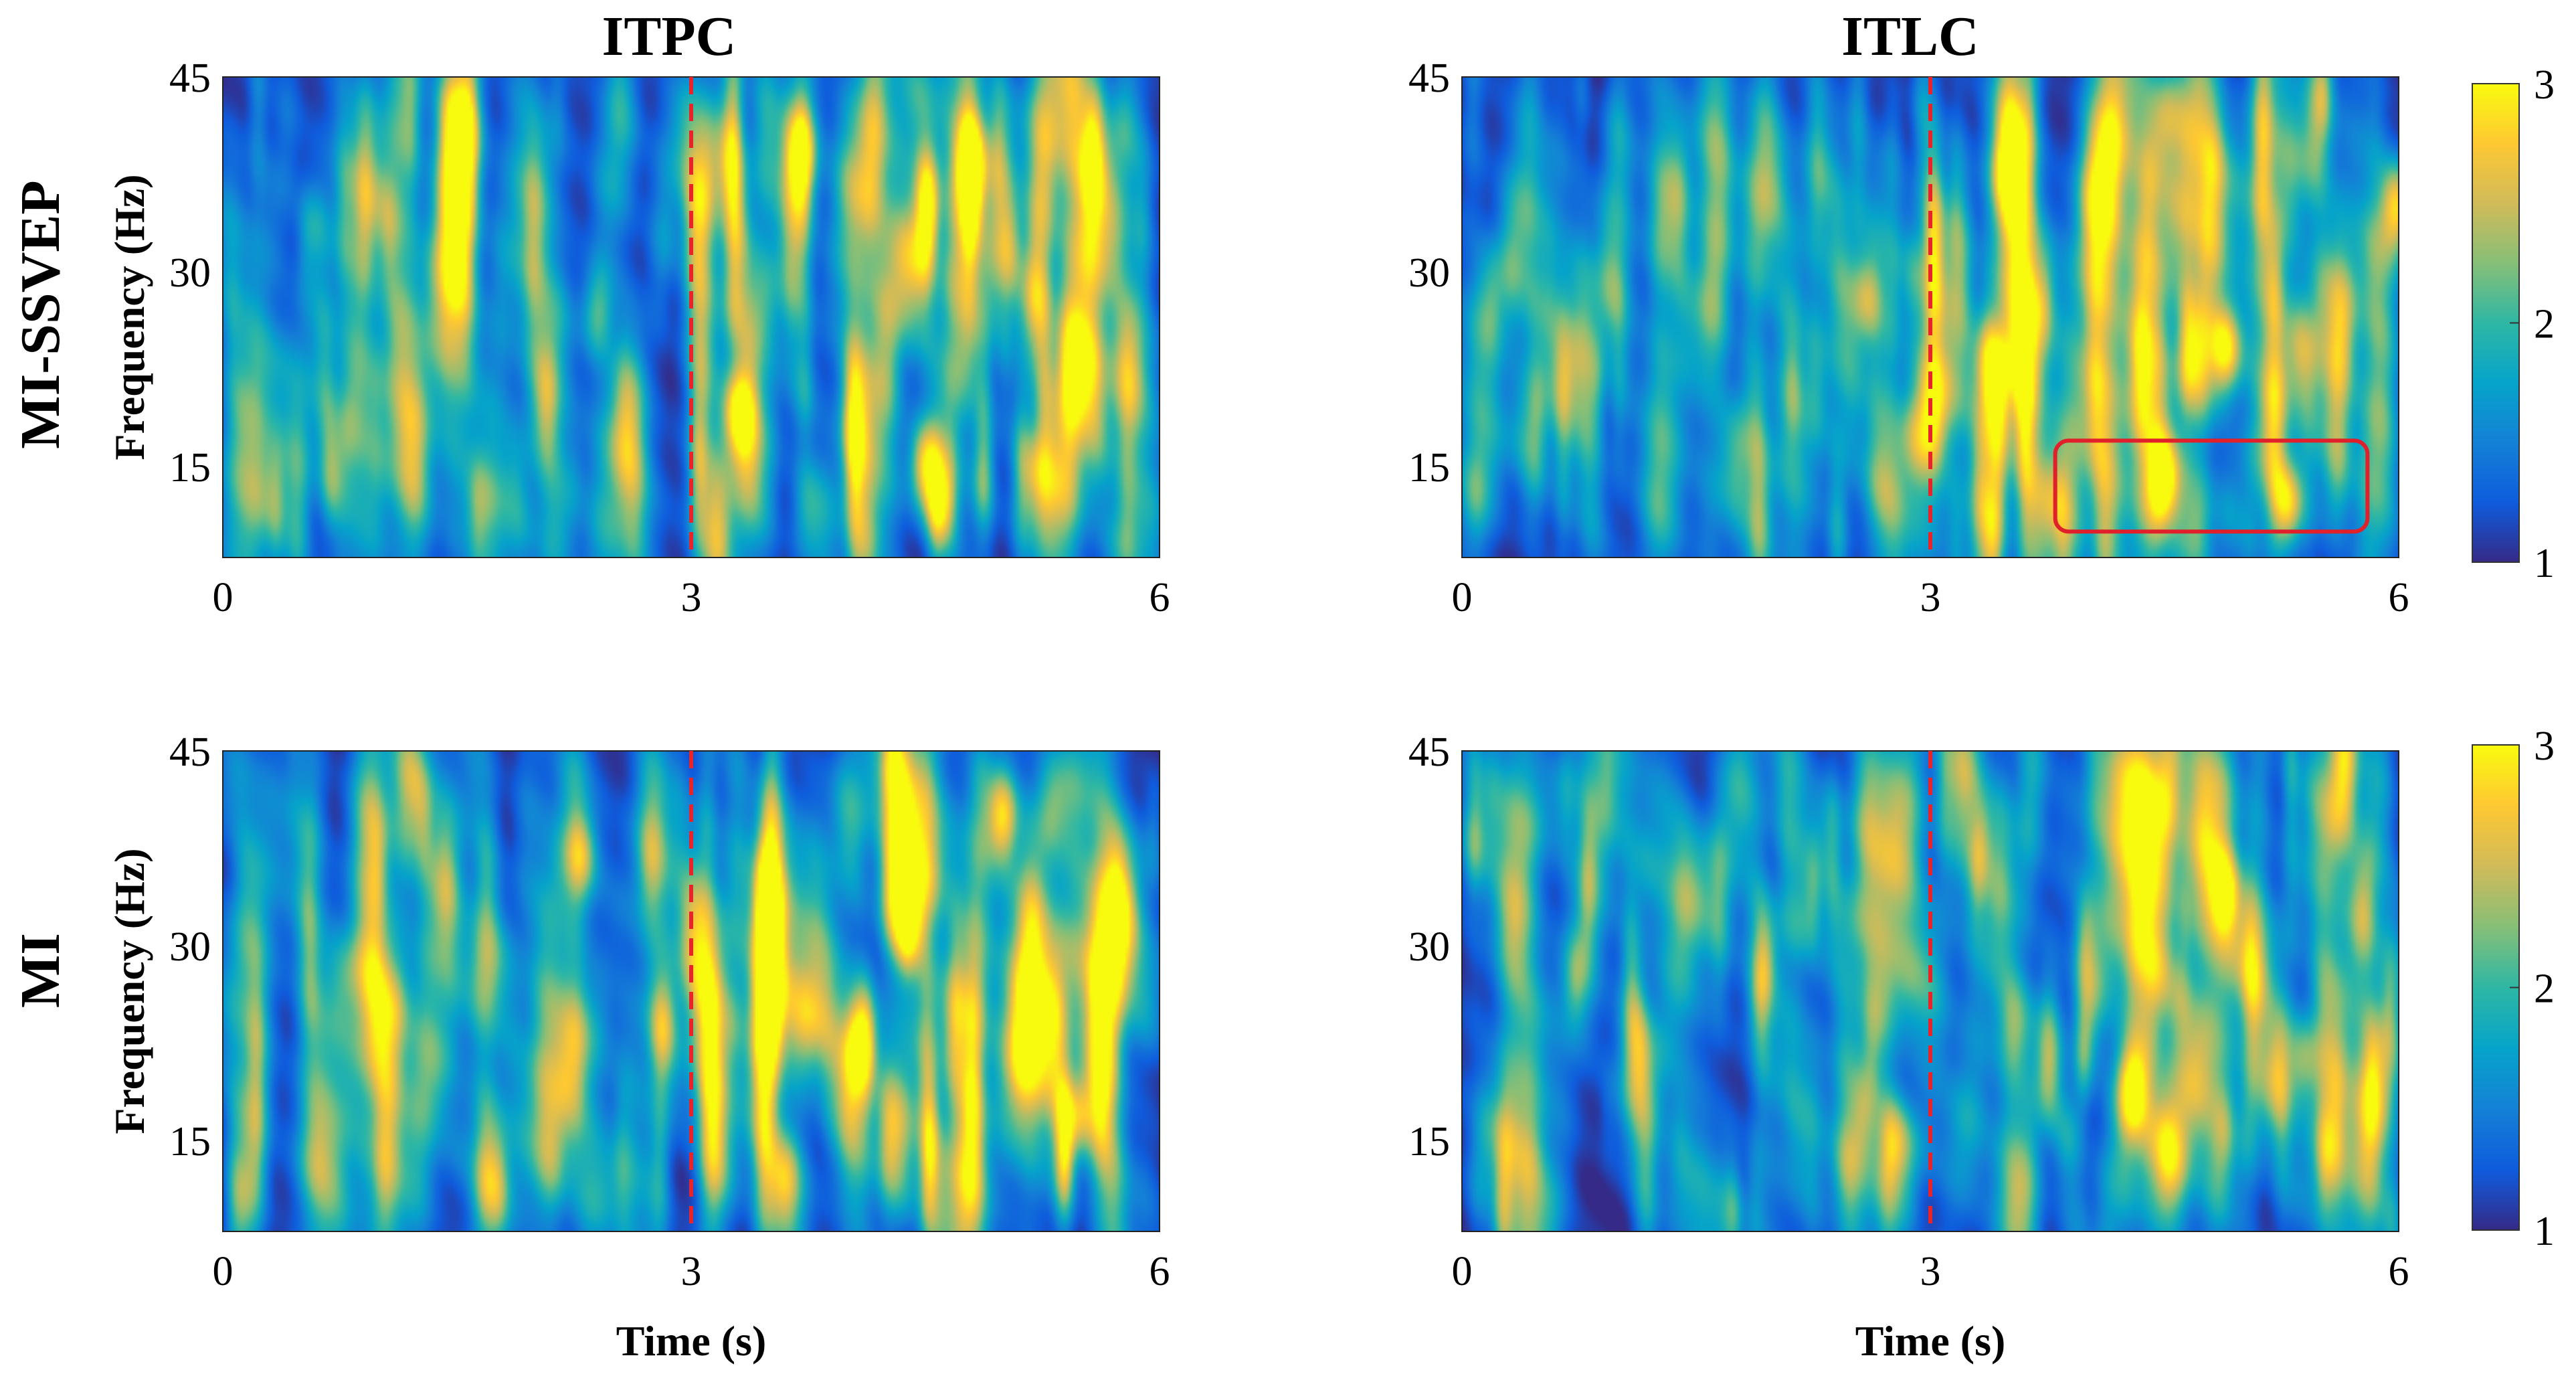 The image size is (2576, 1374). What do you see at coordinates (669, 36) in the screenshot?
I see `column-title-itpc: ITPC` at bounding box center [669, 36].